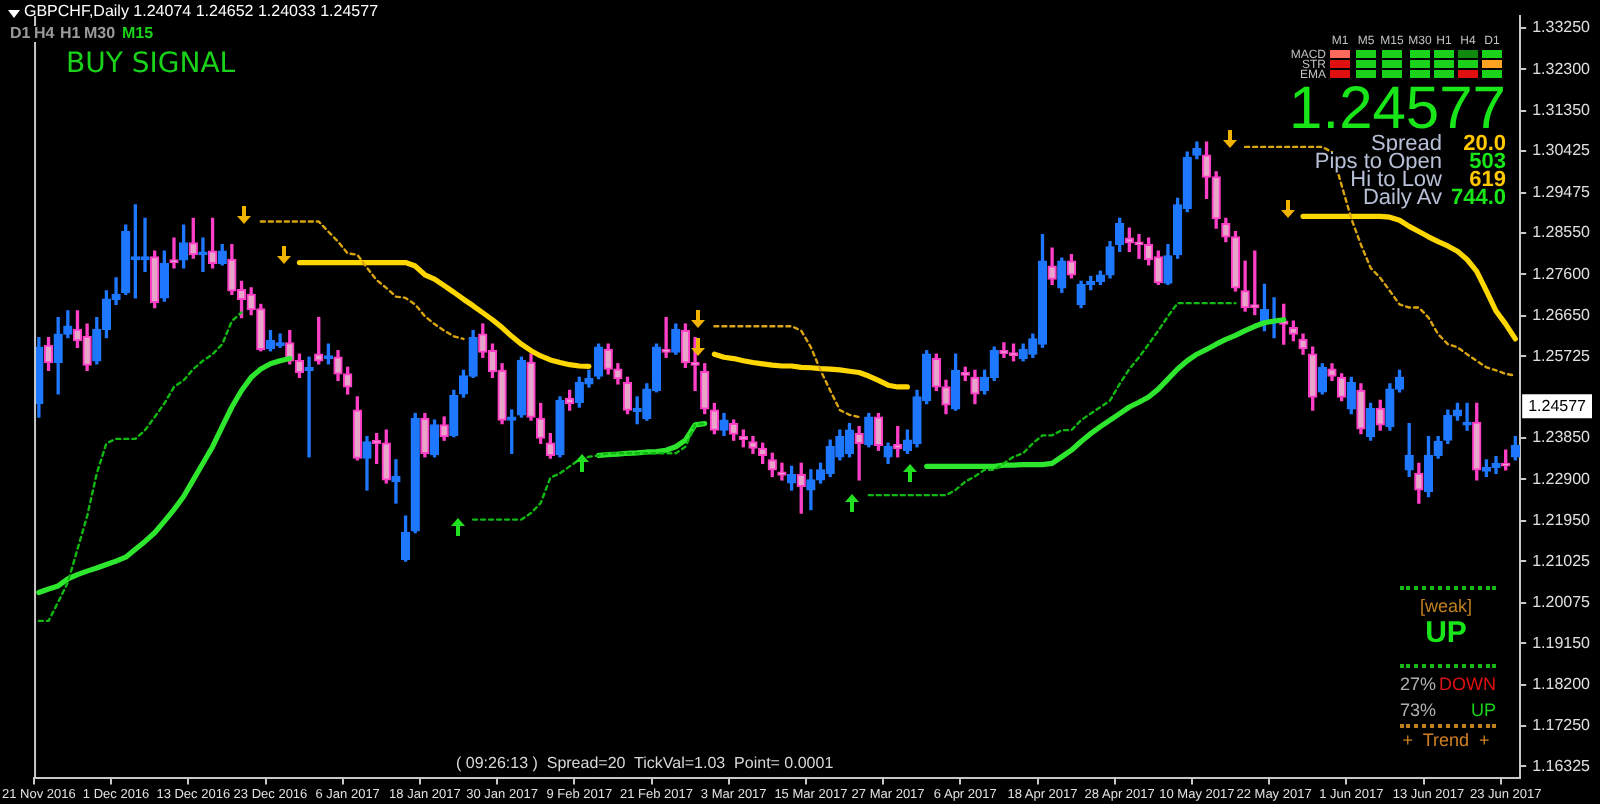 The height and width of the screenshot is (804, 1600). Describe the element at coordinates (1562, 437) in the screenshot. I see `y-tick-label: 1.23850` at that location.